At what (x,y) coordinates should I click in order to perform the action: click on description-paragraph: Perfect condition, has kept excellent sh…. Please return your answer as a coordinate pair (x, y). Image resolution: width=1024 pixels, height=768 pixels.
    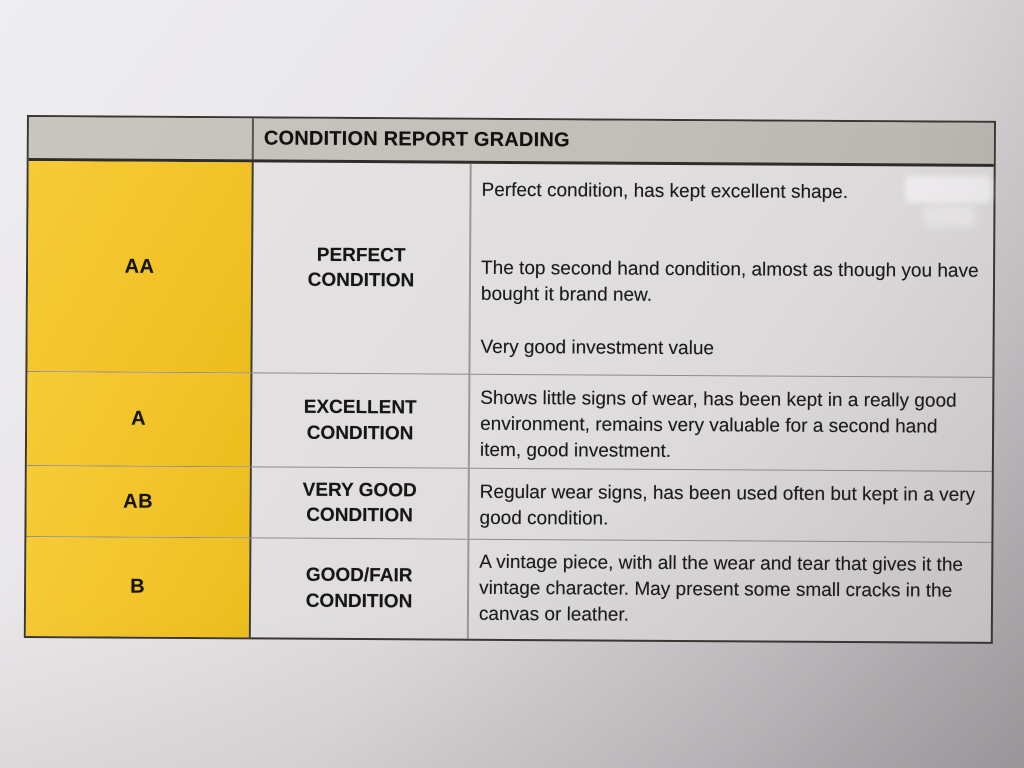
    Looking at the image, I should click on (665, 191).